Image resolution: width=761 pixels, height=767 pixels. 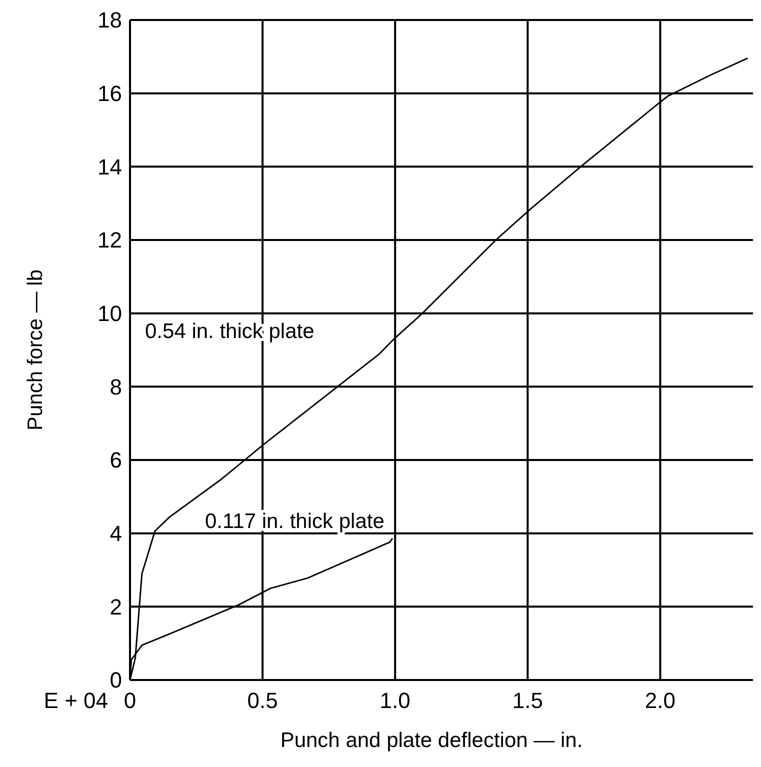 I want to click on y-tick-label: 6, so click(x=116, y=460).